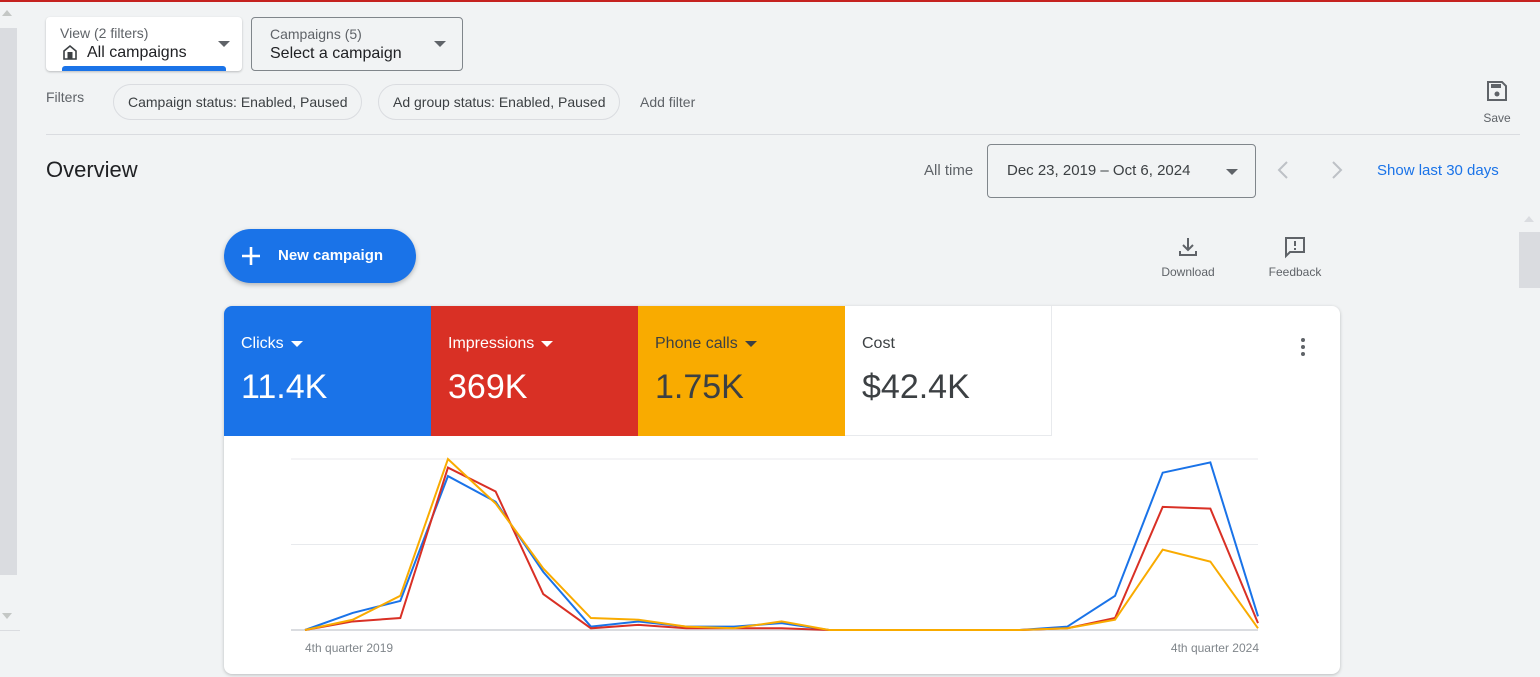 The width and height of the screenshot is (1540, 677). I want to click on filters-label: Filters, so click(65, 97).